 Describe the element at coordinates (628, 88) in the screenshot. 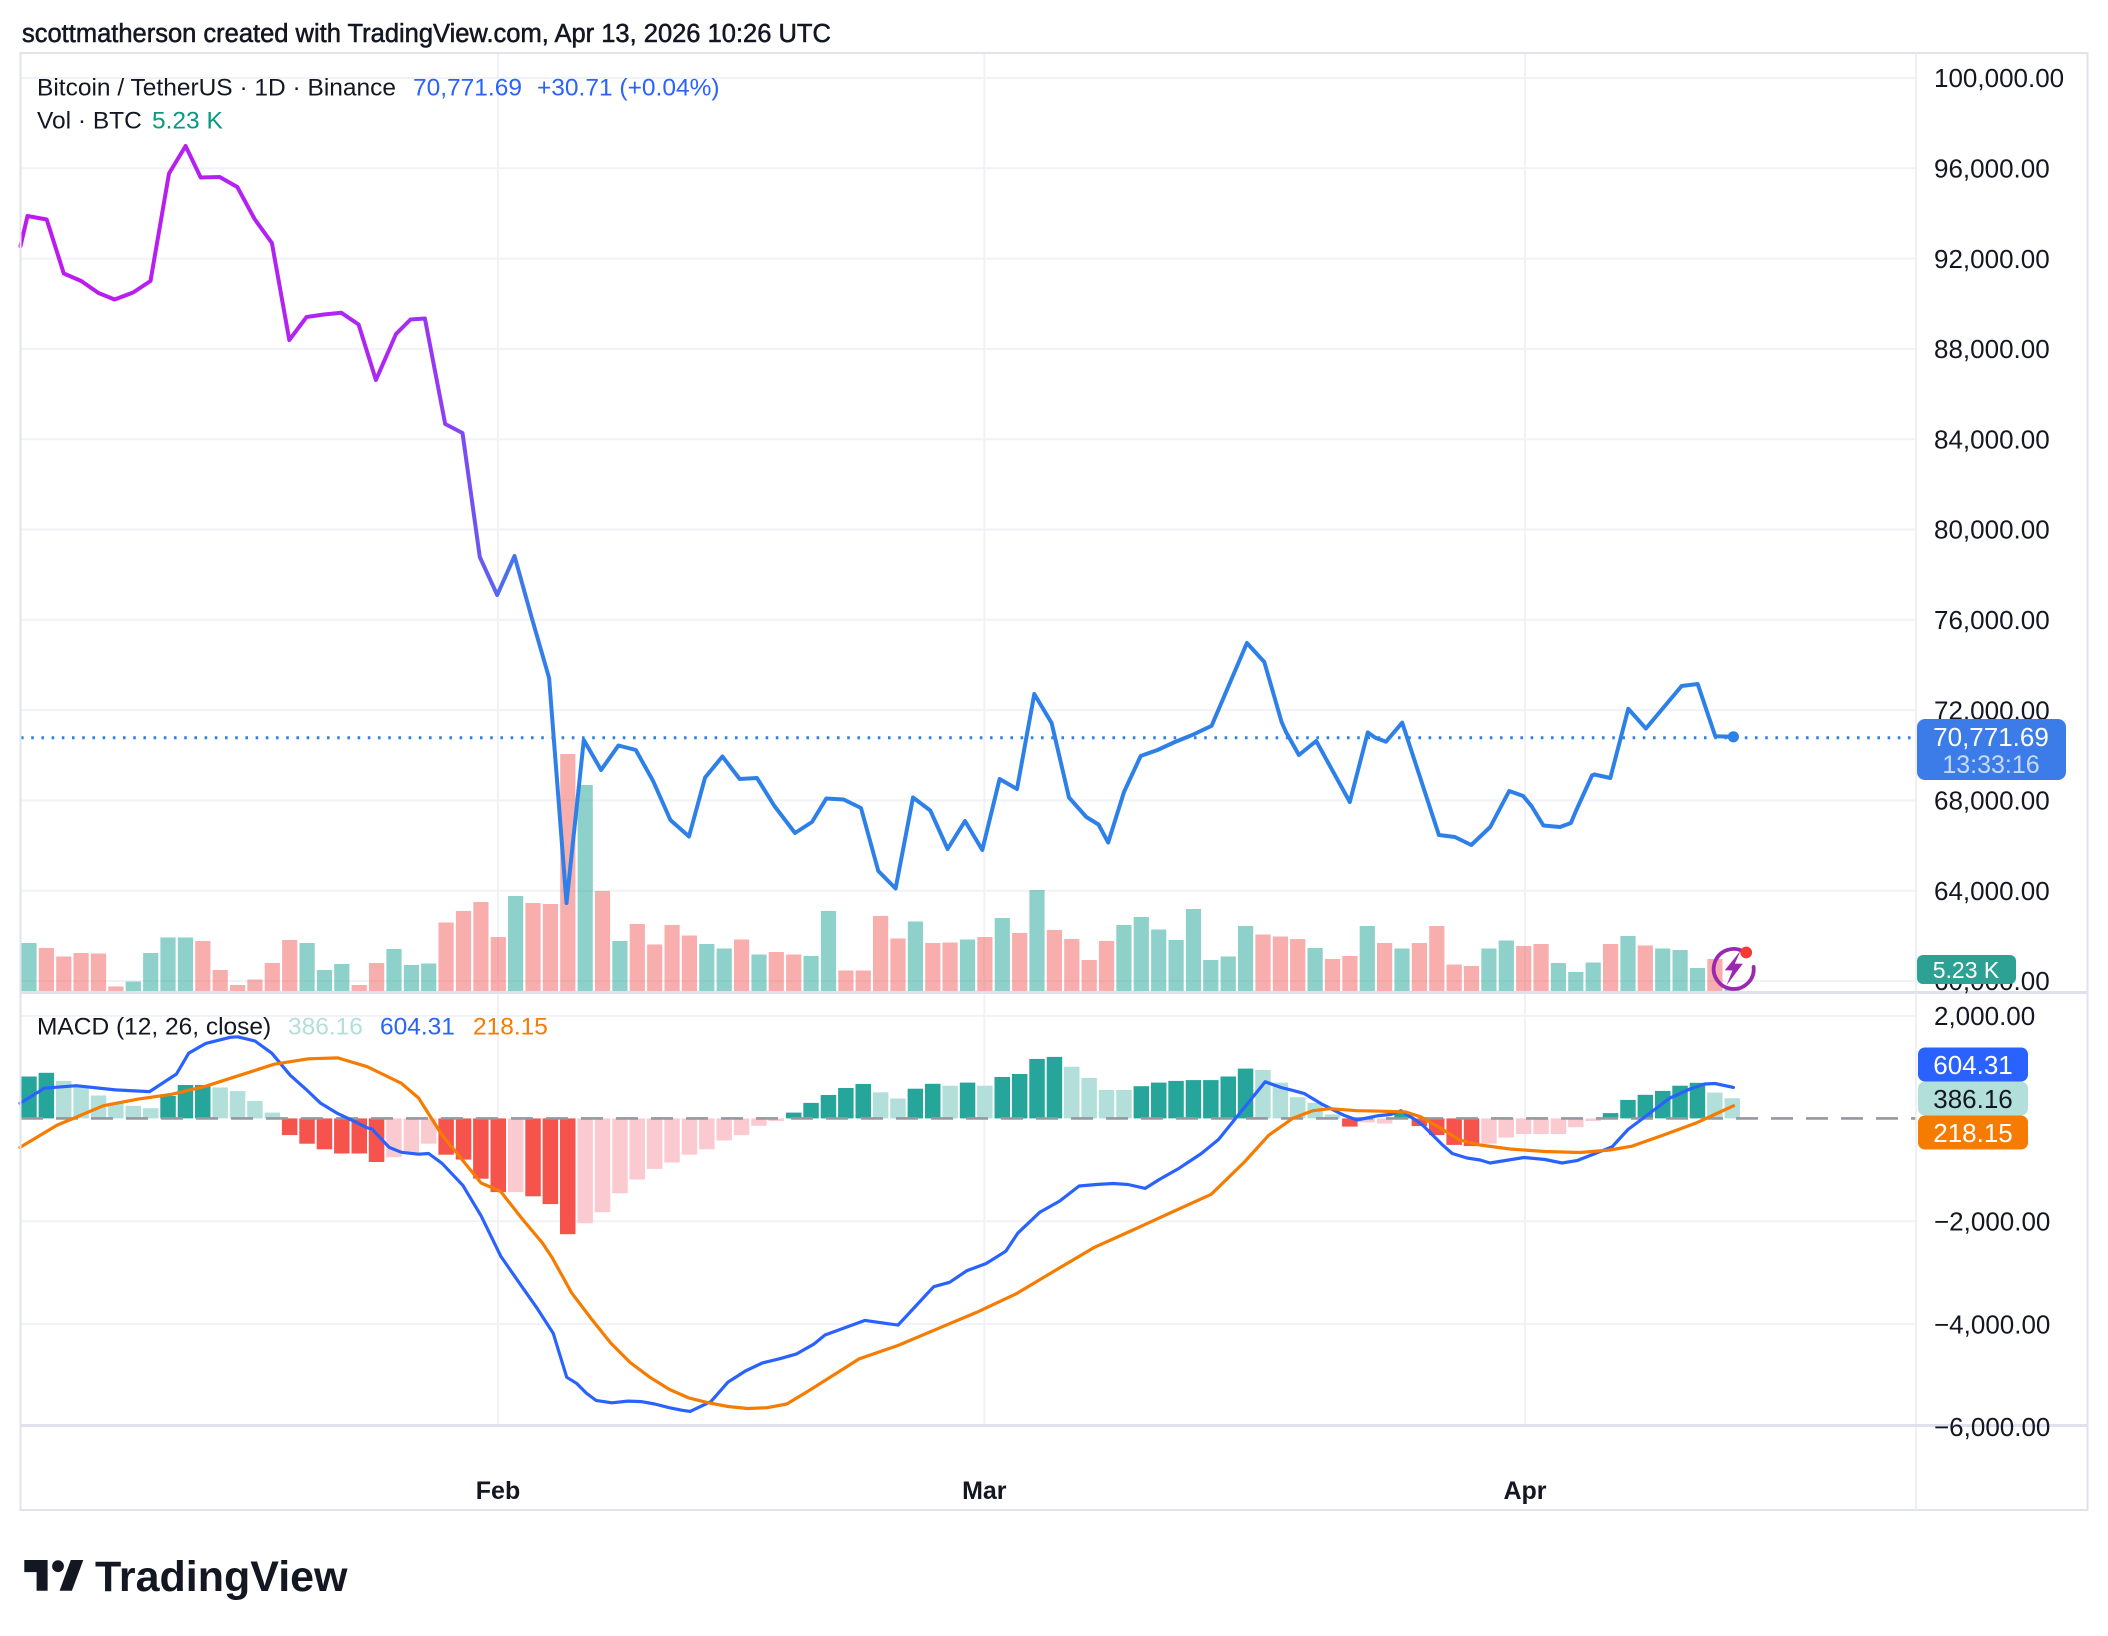

I see `svg-text: +30.71 (+0.04%)` at that location.